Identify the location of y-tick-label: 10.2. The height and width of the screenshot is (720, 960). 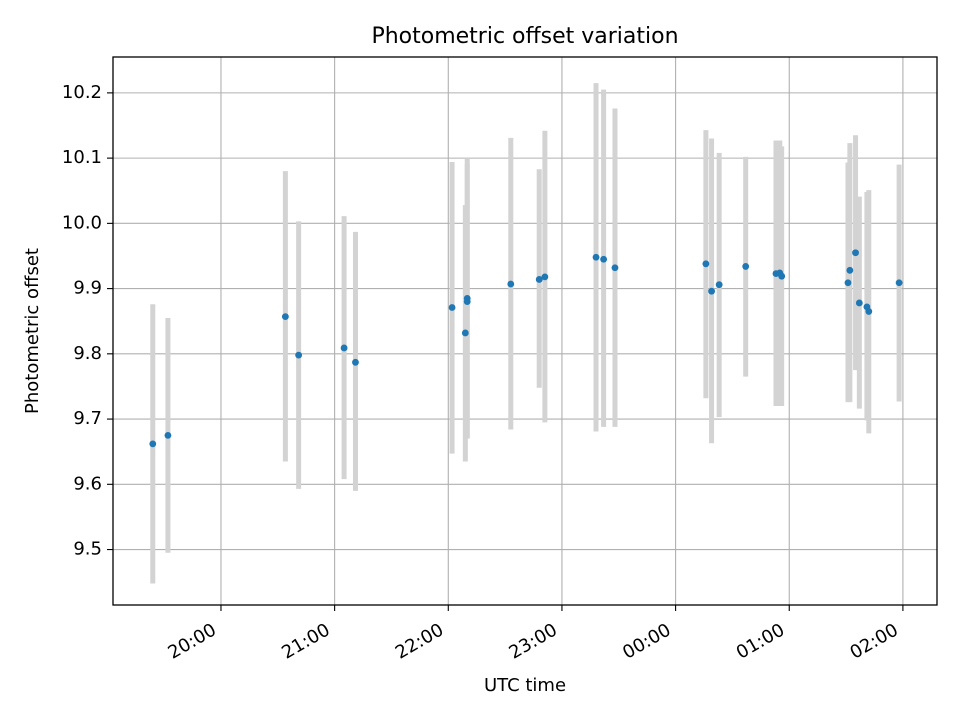
(82, 92).